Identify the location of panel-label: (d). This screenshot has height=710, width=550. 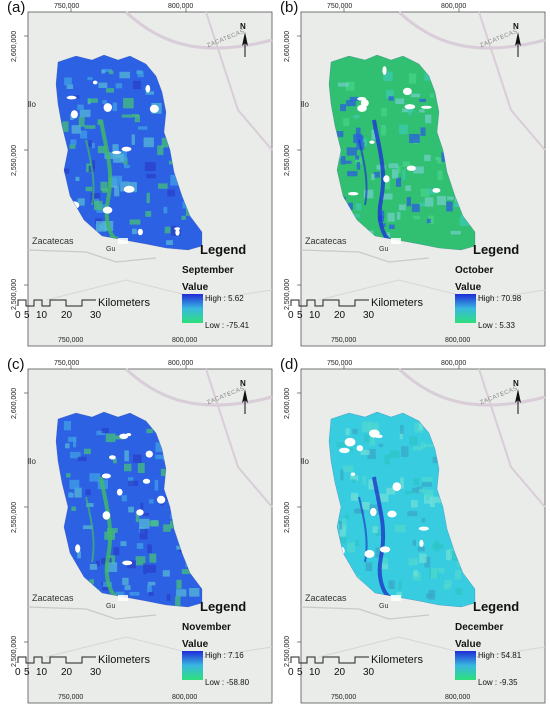
(289, 364).